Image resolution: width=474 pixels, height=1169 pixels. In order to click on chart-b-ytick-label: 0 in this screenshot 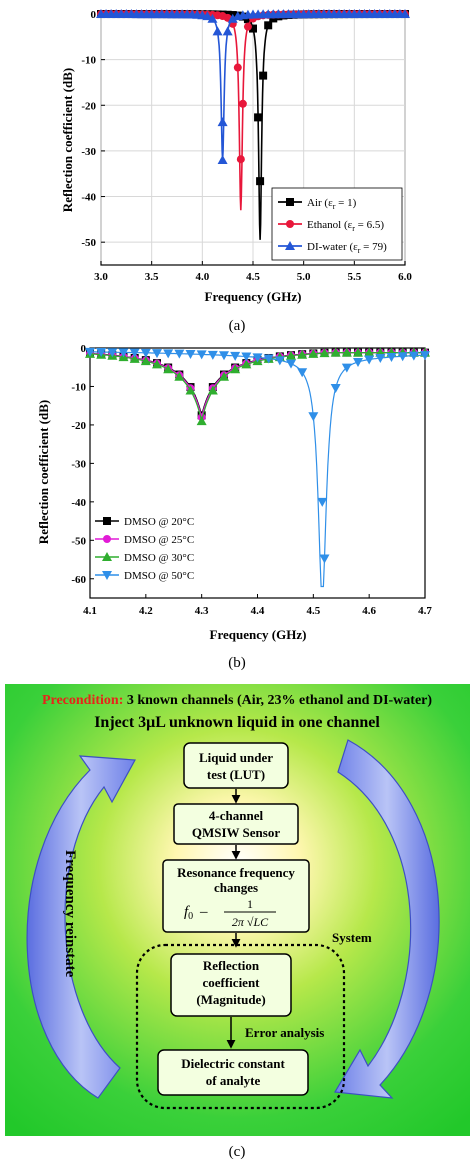, I will do `click(84, 349)`.